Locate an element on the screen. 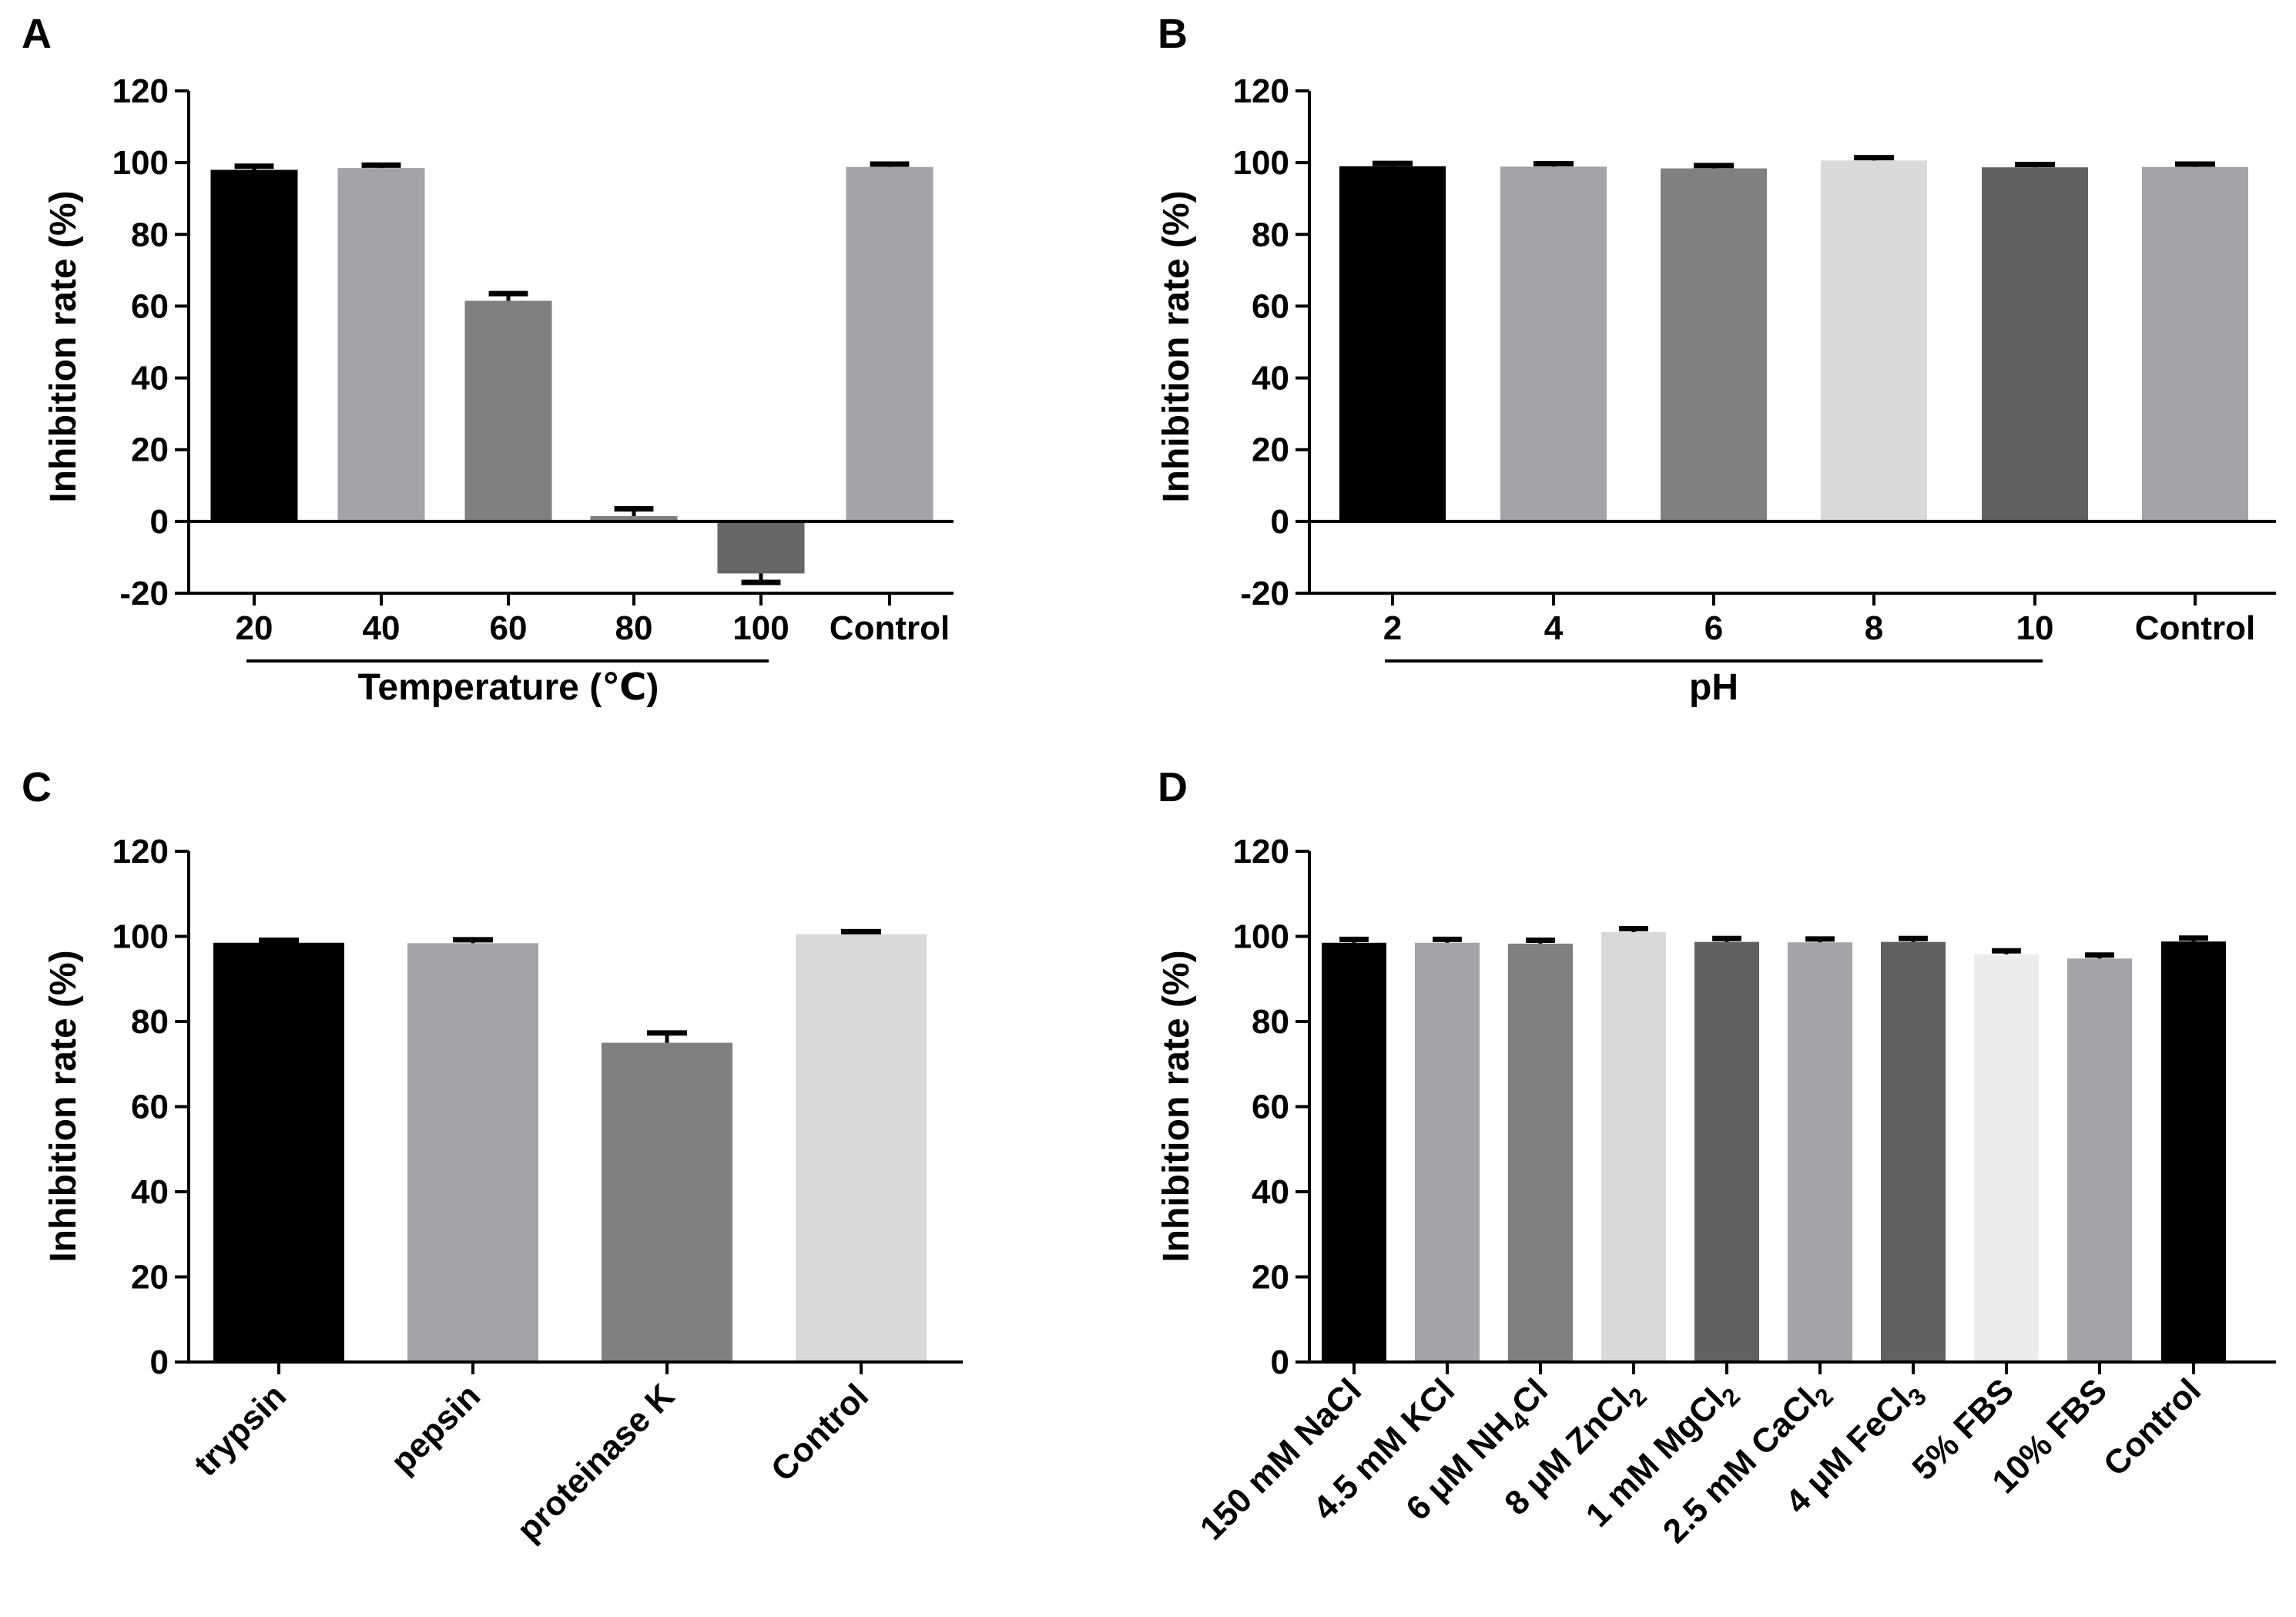 The height and width of the screenshot is (1617, 2296). label-part: 150 mM NaCl is located at coordinates (1281, 1459).